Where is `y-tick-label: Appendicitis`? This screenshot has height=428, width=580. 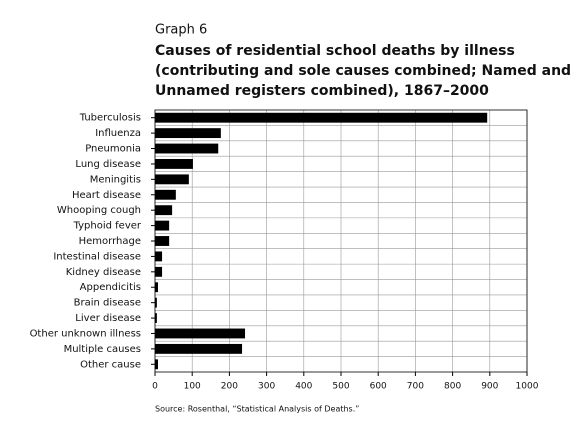
y-tick-label: Appendicitis is located at coordinates (110, 287).